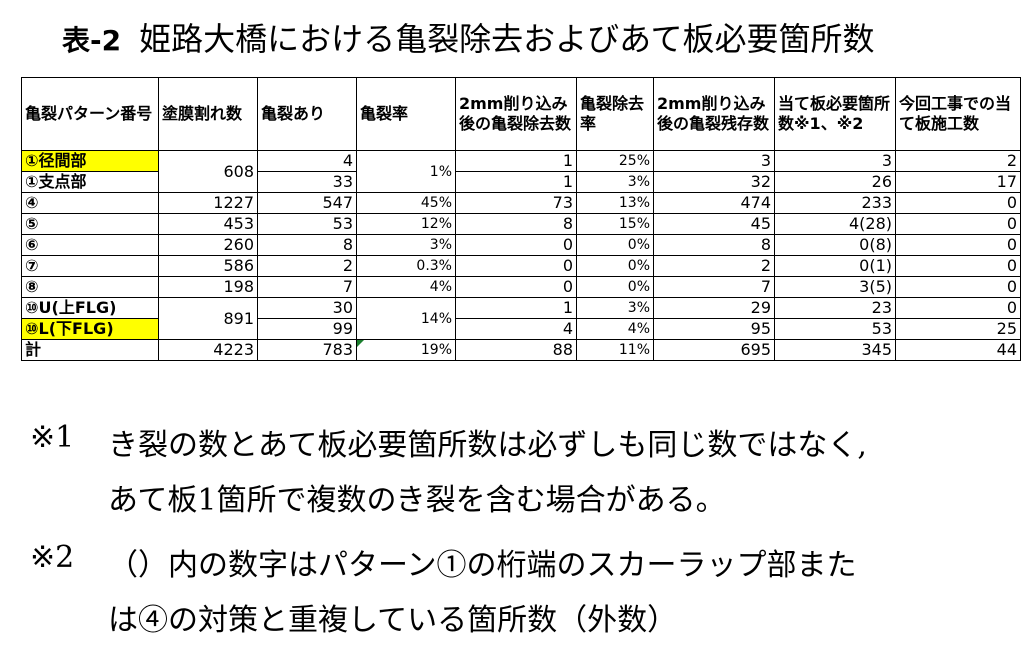 The image size is (1027, 654). What do you see at coordinates (615, 350) in the screenshot?
I see `cell-removal-rate: 11%` at bounding box center [615, 350].